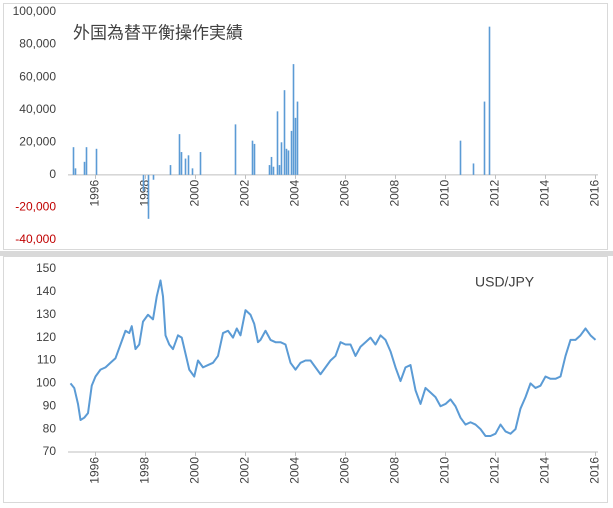 The width and height of the screenshot is (613, 508). What do you see at coordinates (306, 253) in the screenshot?
I see `separator` at bounding box center [306, 253].